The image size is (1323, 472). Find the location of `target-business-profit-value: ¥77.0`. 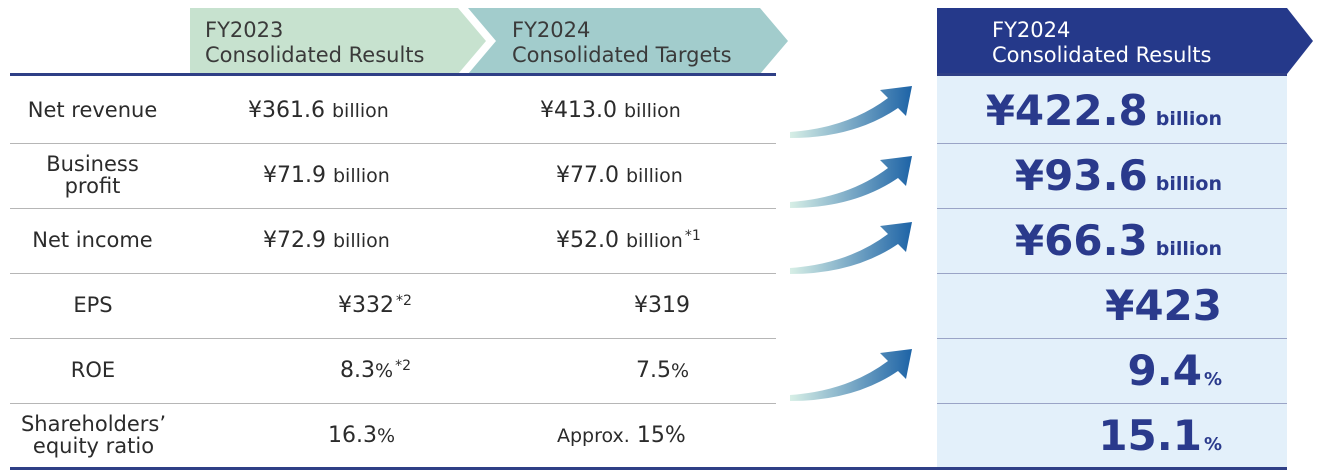

target-business-profit-value: ¥77.0 is located at coordinates (587, 175).